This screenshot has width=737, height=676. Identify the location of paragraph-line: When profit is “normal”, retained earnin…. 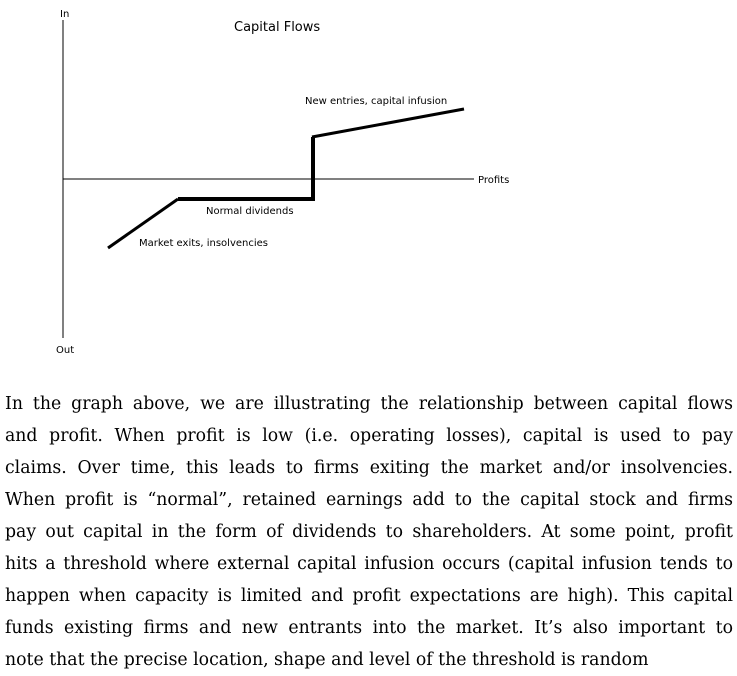
(369, 500).